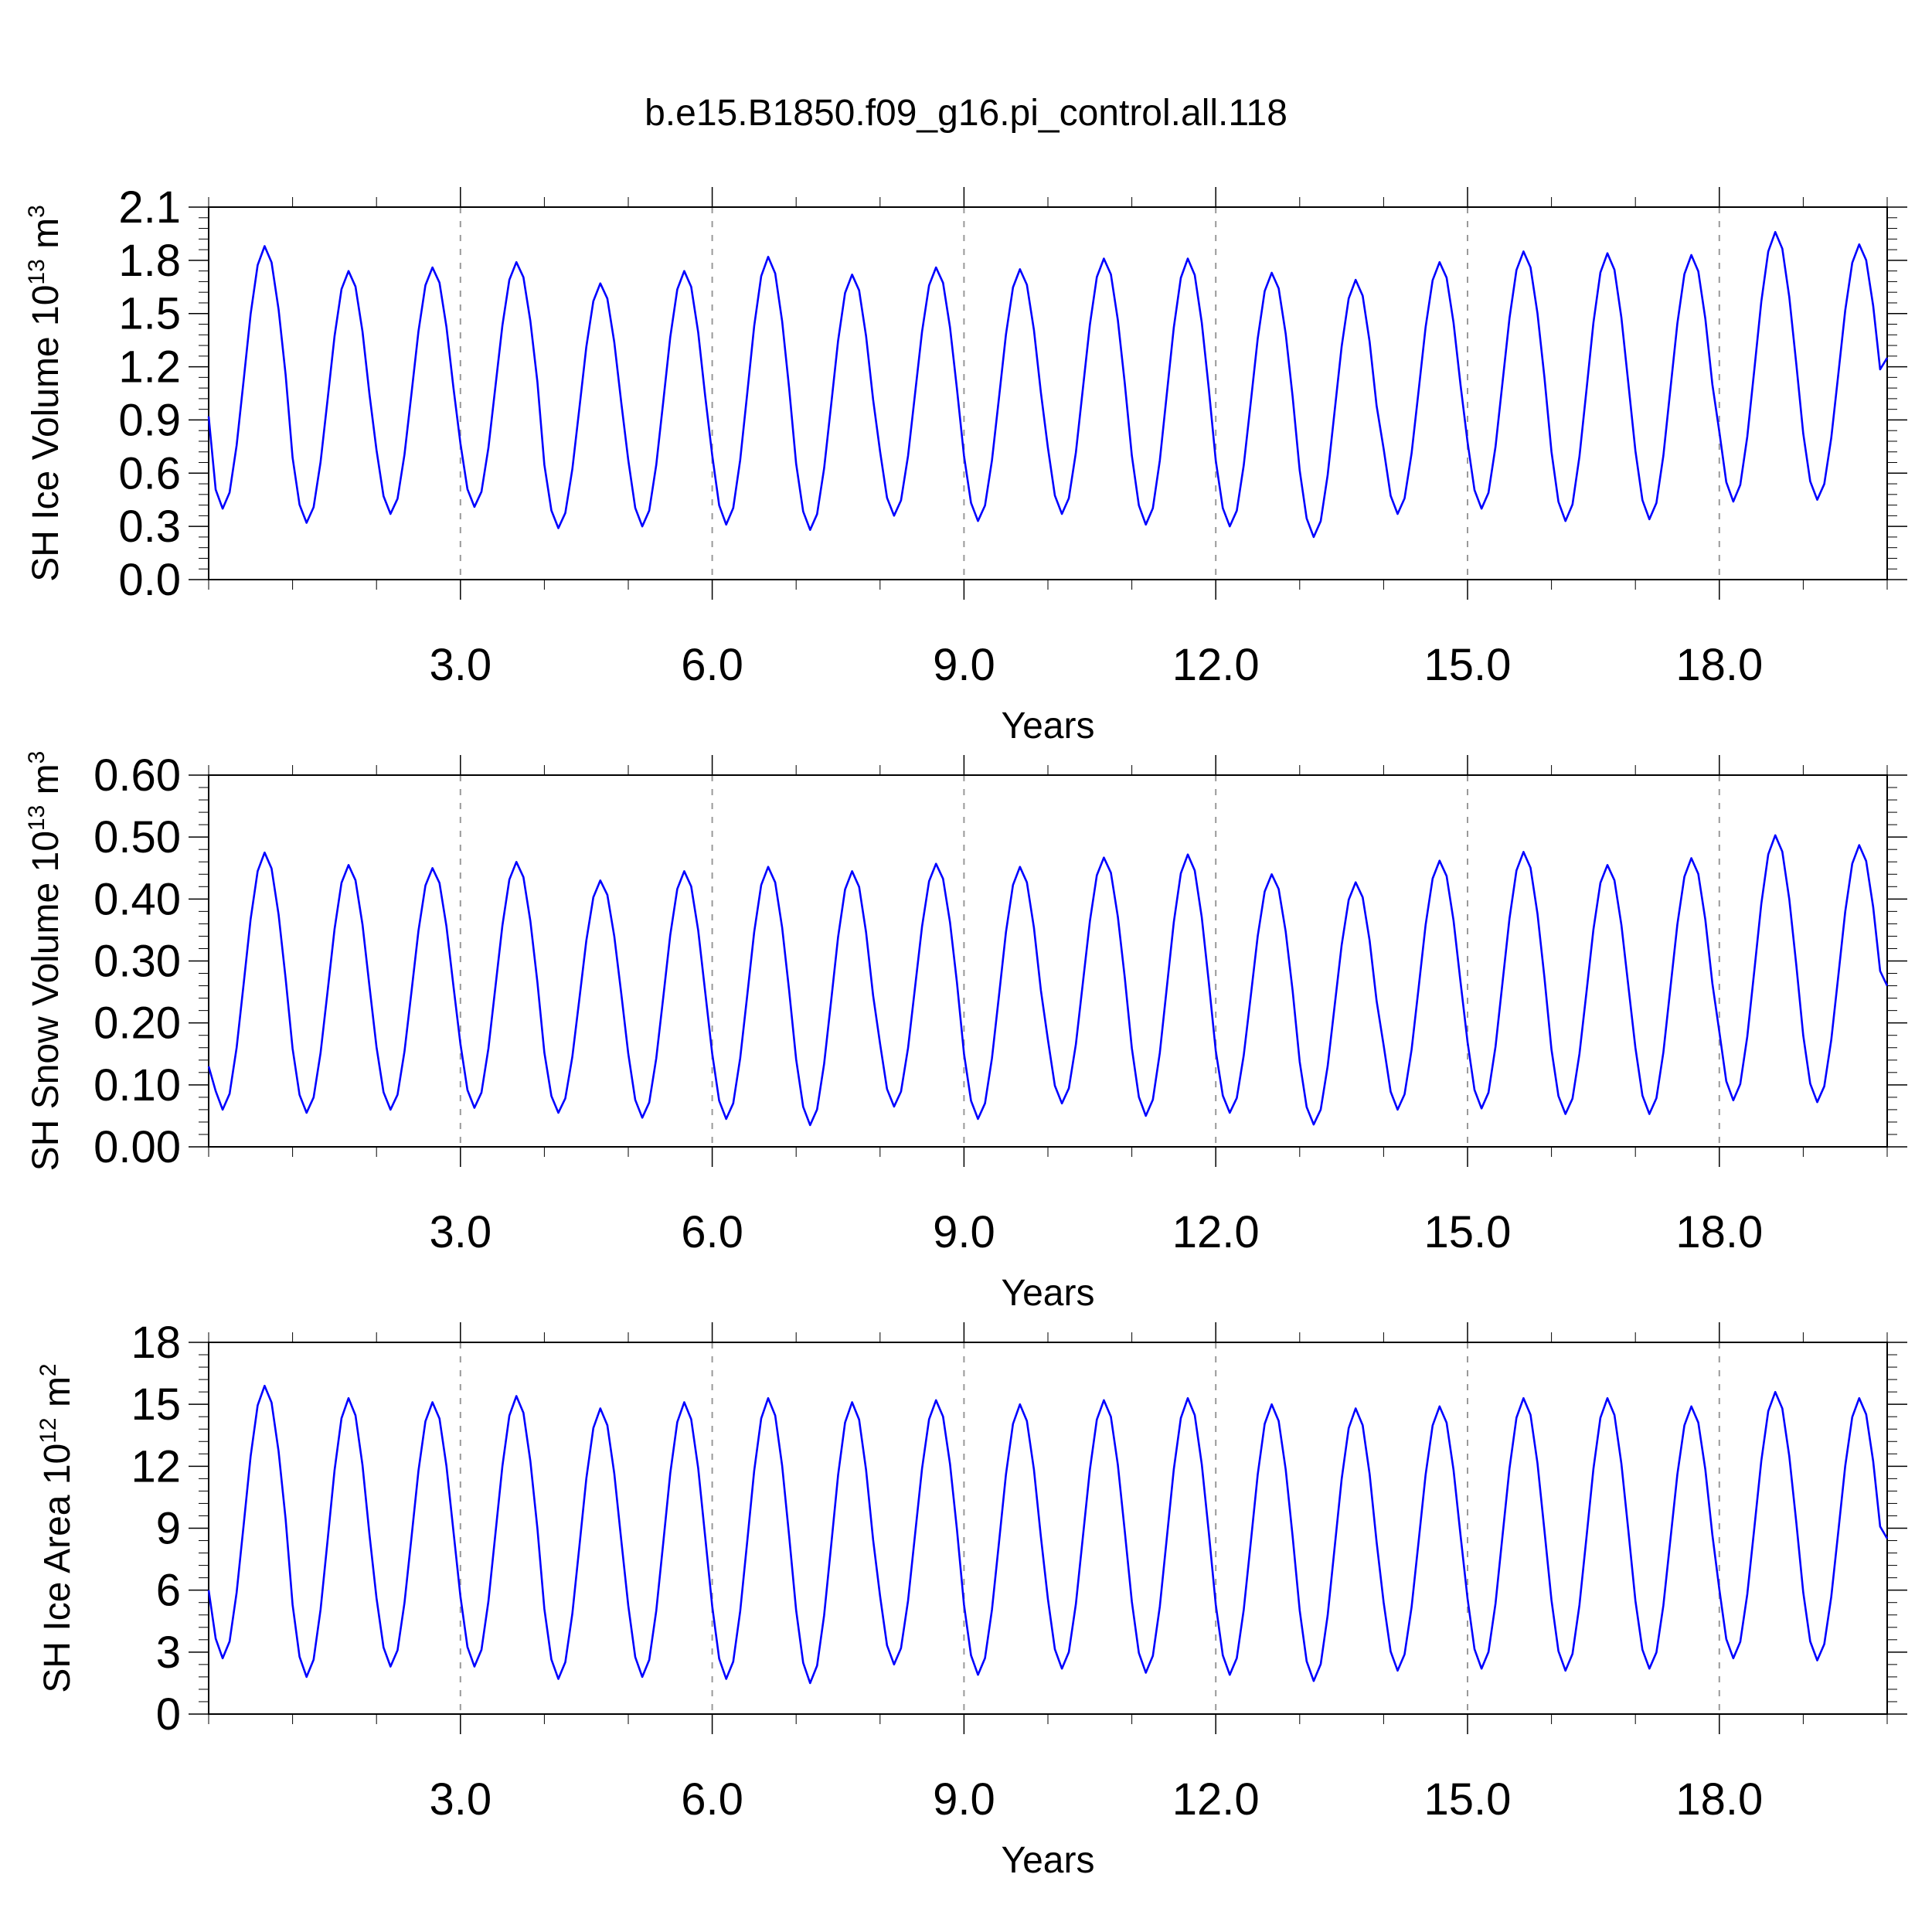 This screenshot has width=1932, height=1932. Describe the element at coordinates (46, 434) in the screenshot. I see `y-axis-label-part: SH Ice Volume 10` at that location.